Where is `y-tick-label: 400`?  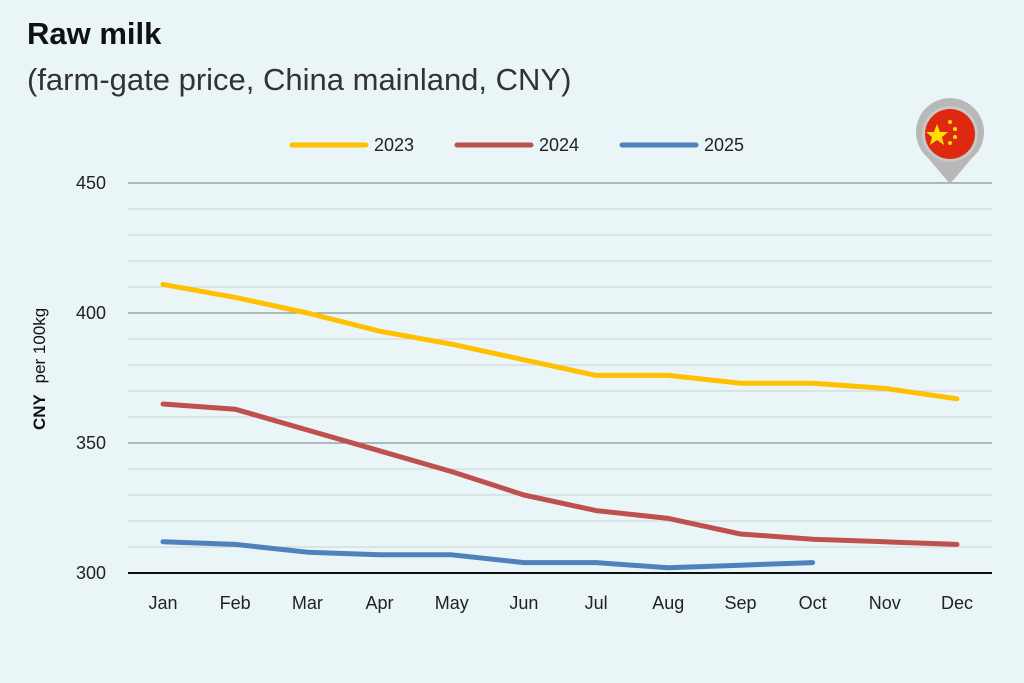 y-tick-label: 400 is located at coordinates (91, 313).